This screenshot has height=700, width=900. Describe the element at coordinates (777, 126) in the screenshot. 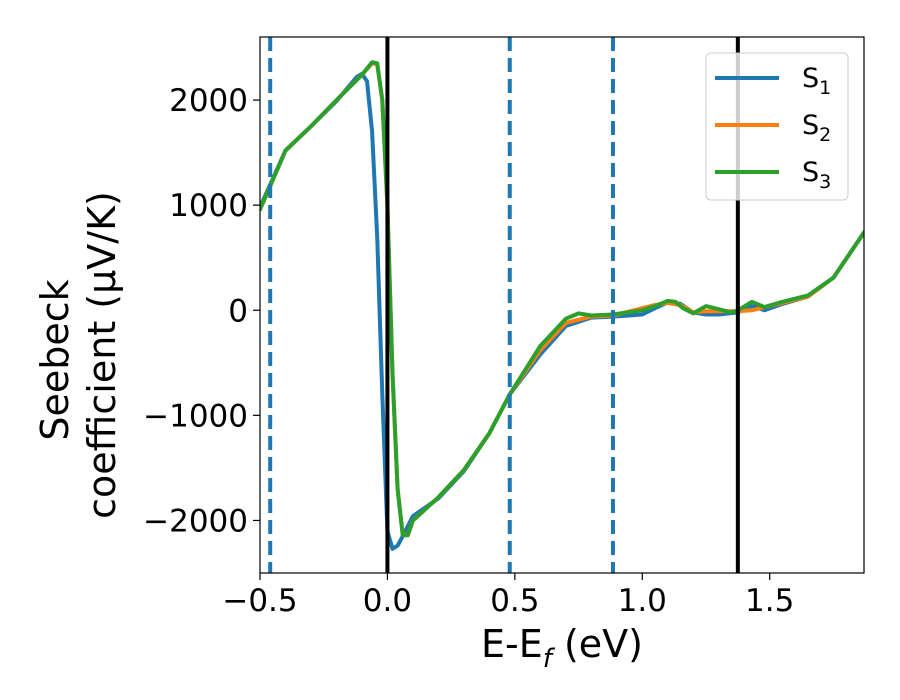

I see `legend: S1 S2 S3` at that location.